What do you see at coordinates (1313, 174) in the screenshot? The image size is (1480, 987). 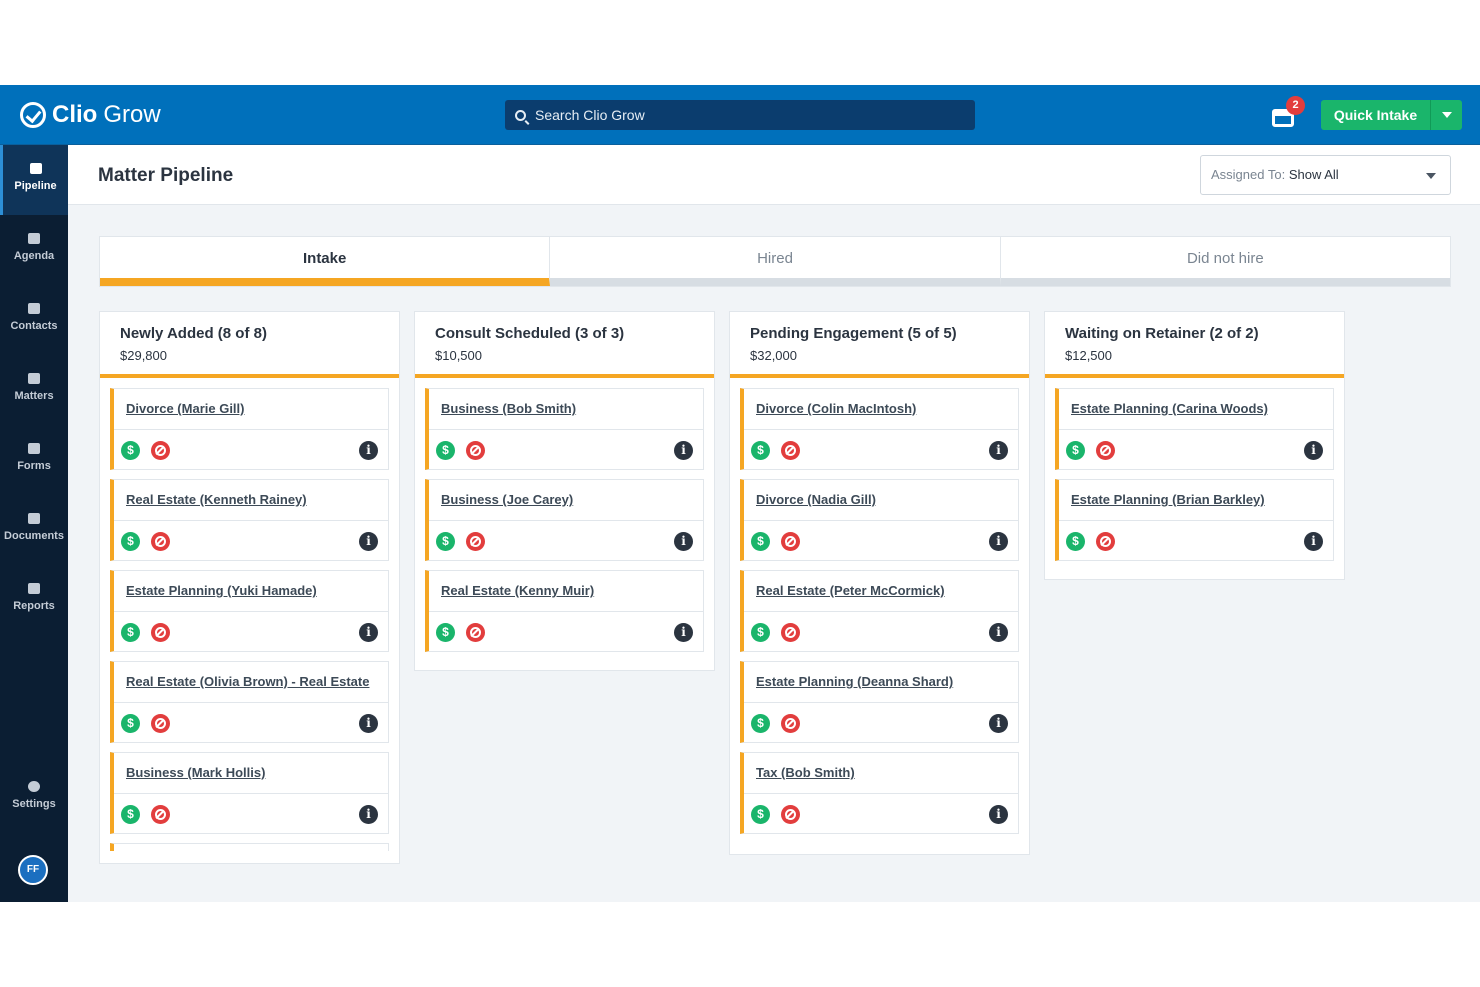 I see `assigned-value: Show All` at bounding box center [1313, 174].